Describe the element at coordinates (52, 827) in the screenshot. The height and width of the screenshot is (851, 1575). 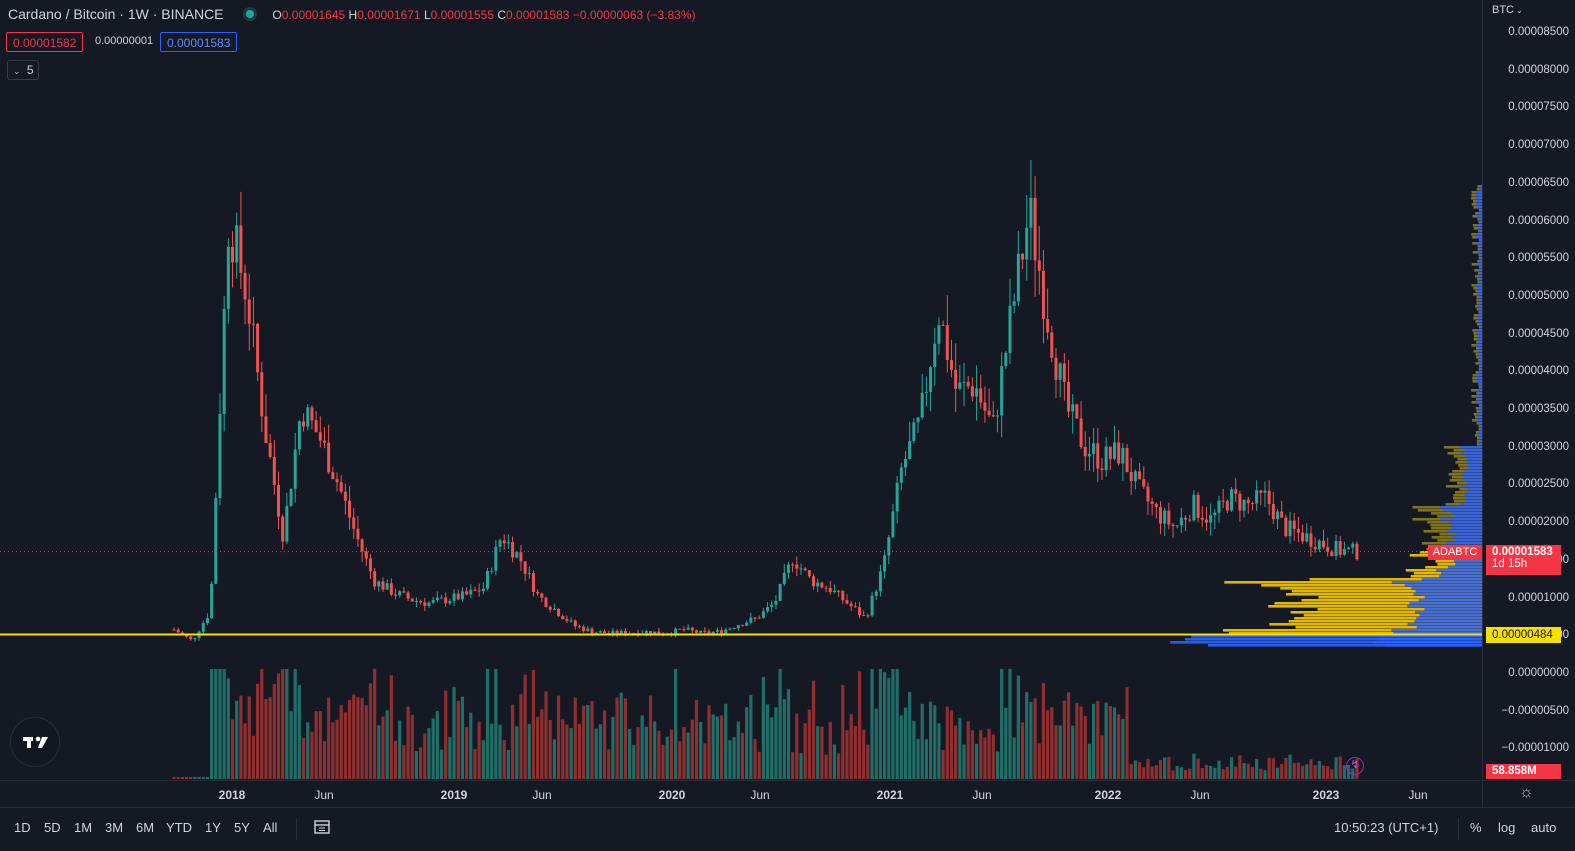
I see `timeframe-button-5d: 5D` at that location.